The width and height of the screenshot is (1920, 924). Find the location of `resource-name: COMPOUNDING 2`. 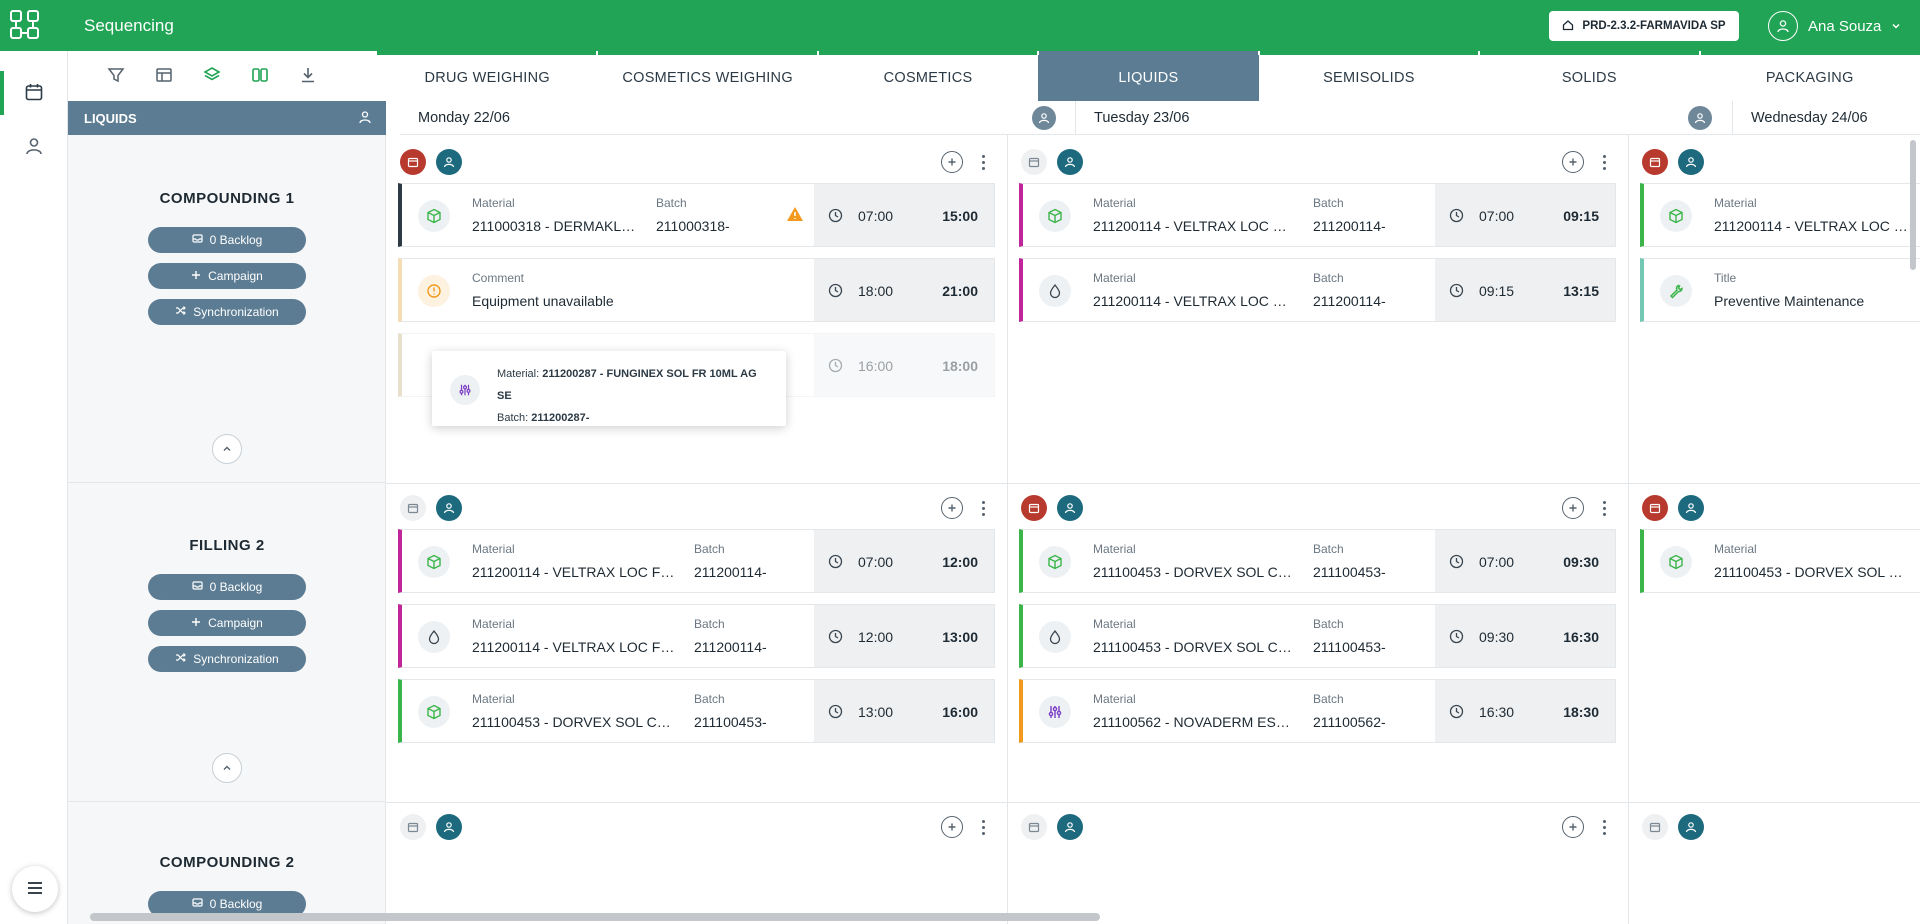

resource-name: COMPOUNDING 2 is located at coordinates (227, 862).